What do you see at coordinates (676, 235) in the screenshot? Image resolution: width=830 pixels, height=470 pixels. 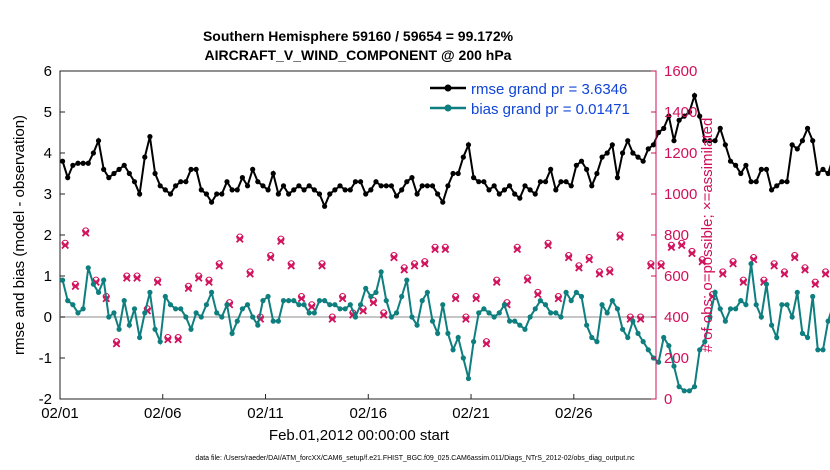 I see `y-right-tick-label: 800` at bounding box center [676, 235].